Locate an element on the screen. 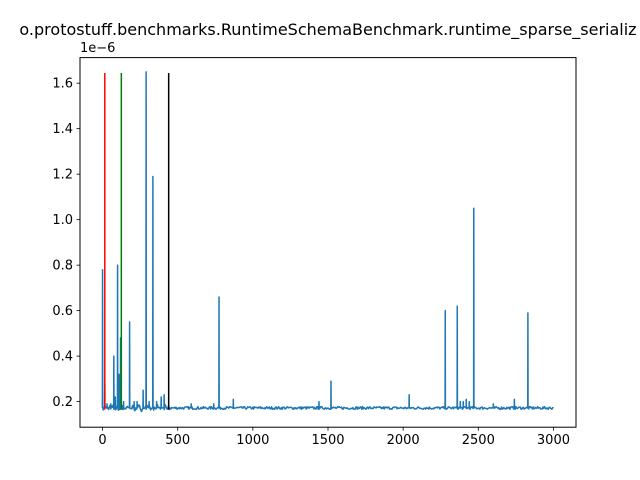  x-tick-label: 2000 is located at coordinates (403, 440).